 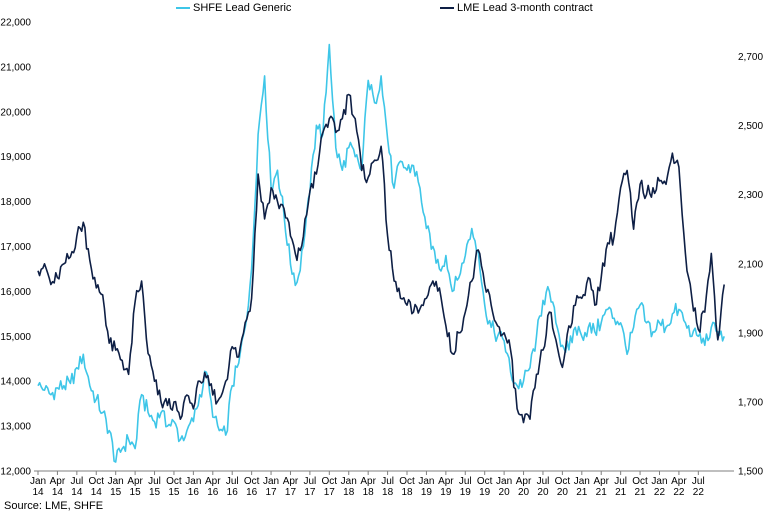 What do you see at coordinates (15, 472) in the screenshot?
I see `y-left-tick-label: 12,000` at bounding box center [15, 472].